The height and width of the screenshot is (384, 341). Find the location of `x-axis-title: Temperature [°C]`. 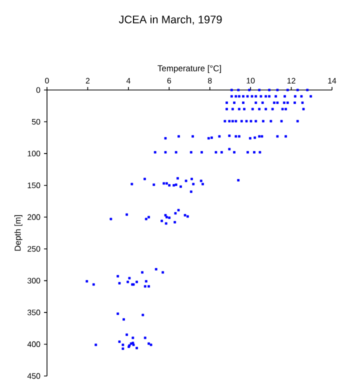

x-axis-title: Temperature [°C] is located at coordinates (189, 69).